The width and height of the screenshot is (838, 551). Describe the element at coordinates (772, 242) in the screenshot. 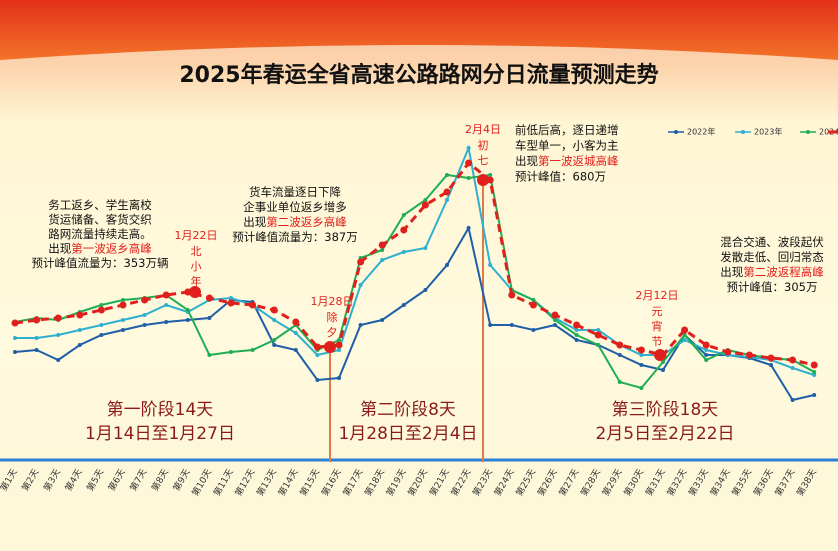

I see `annotation: 混合交通、波段起伏` at that location.